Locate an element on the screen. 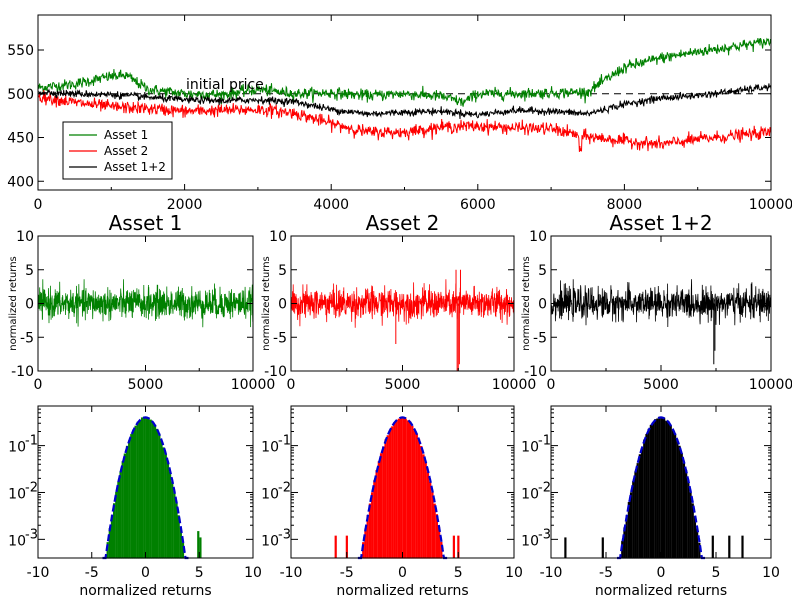 Image resolution: width=792 pixels, height=612 pixels. y-tick-label: 400 is located at coordinates (20, 182).